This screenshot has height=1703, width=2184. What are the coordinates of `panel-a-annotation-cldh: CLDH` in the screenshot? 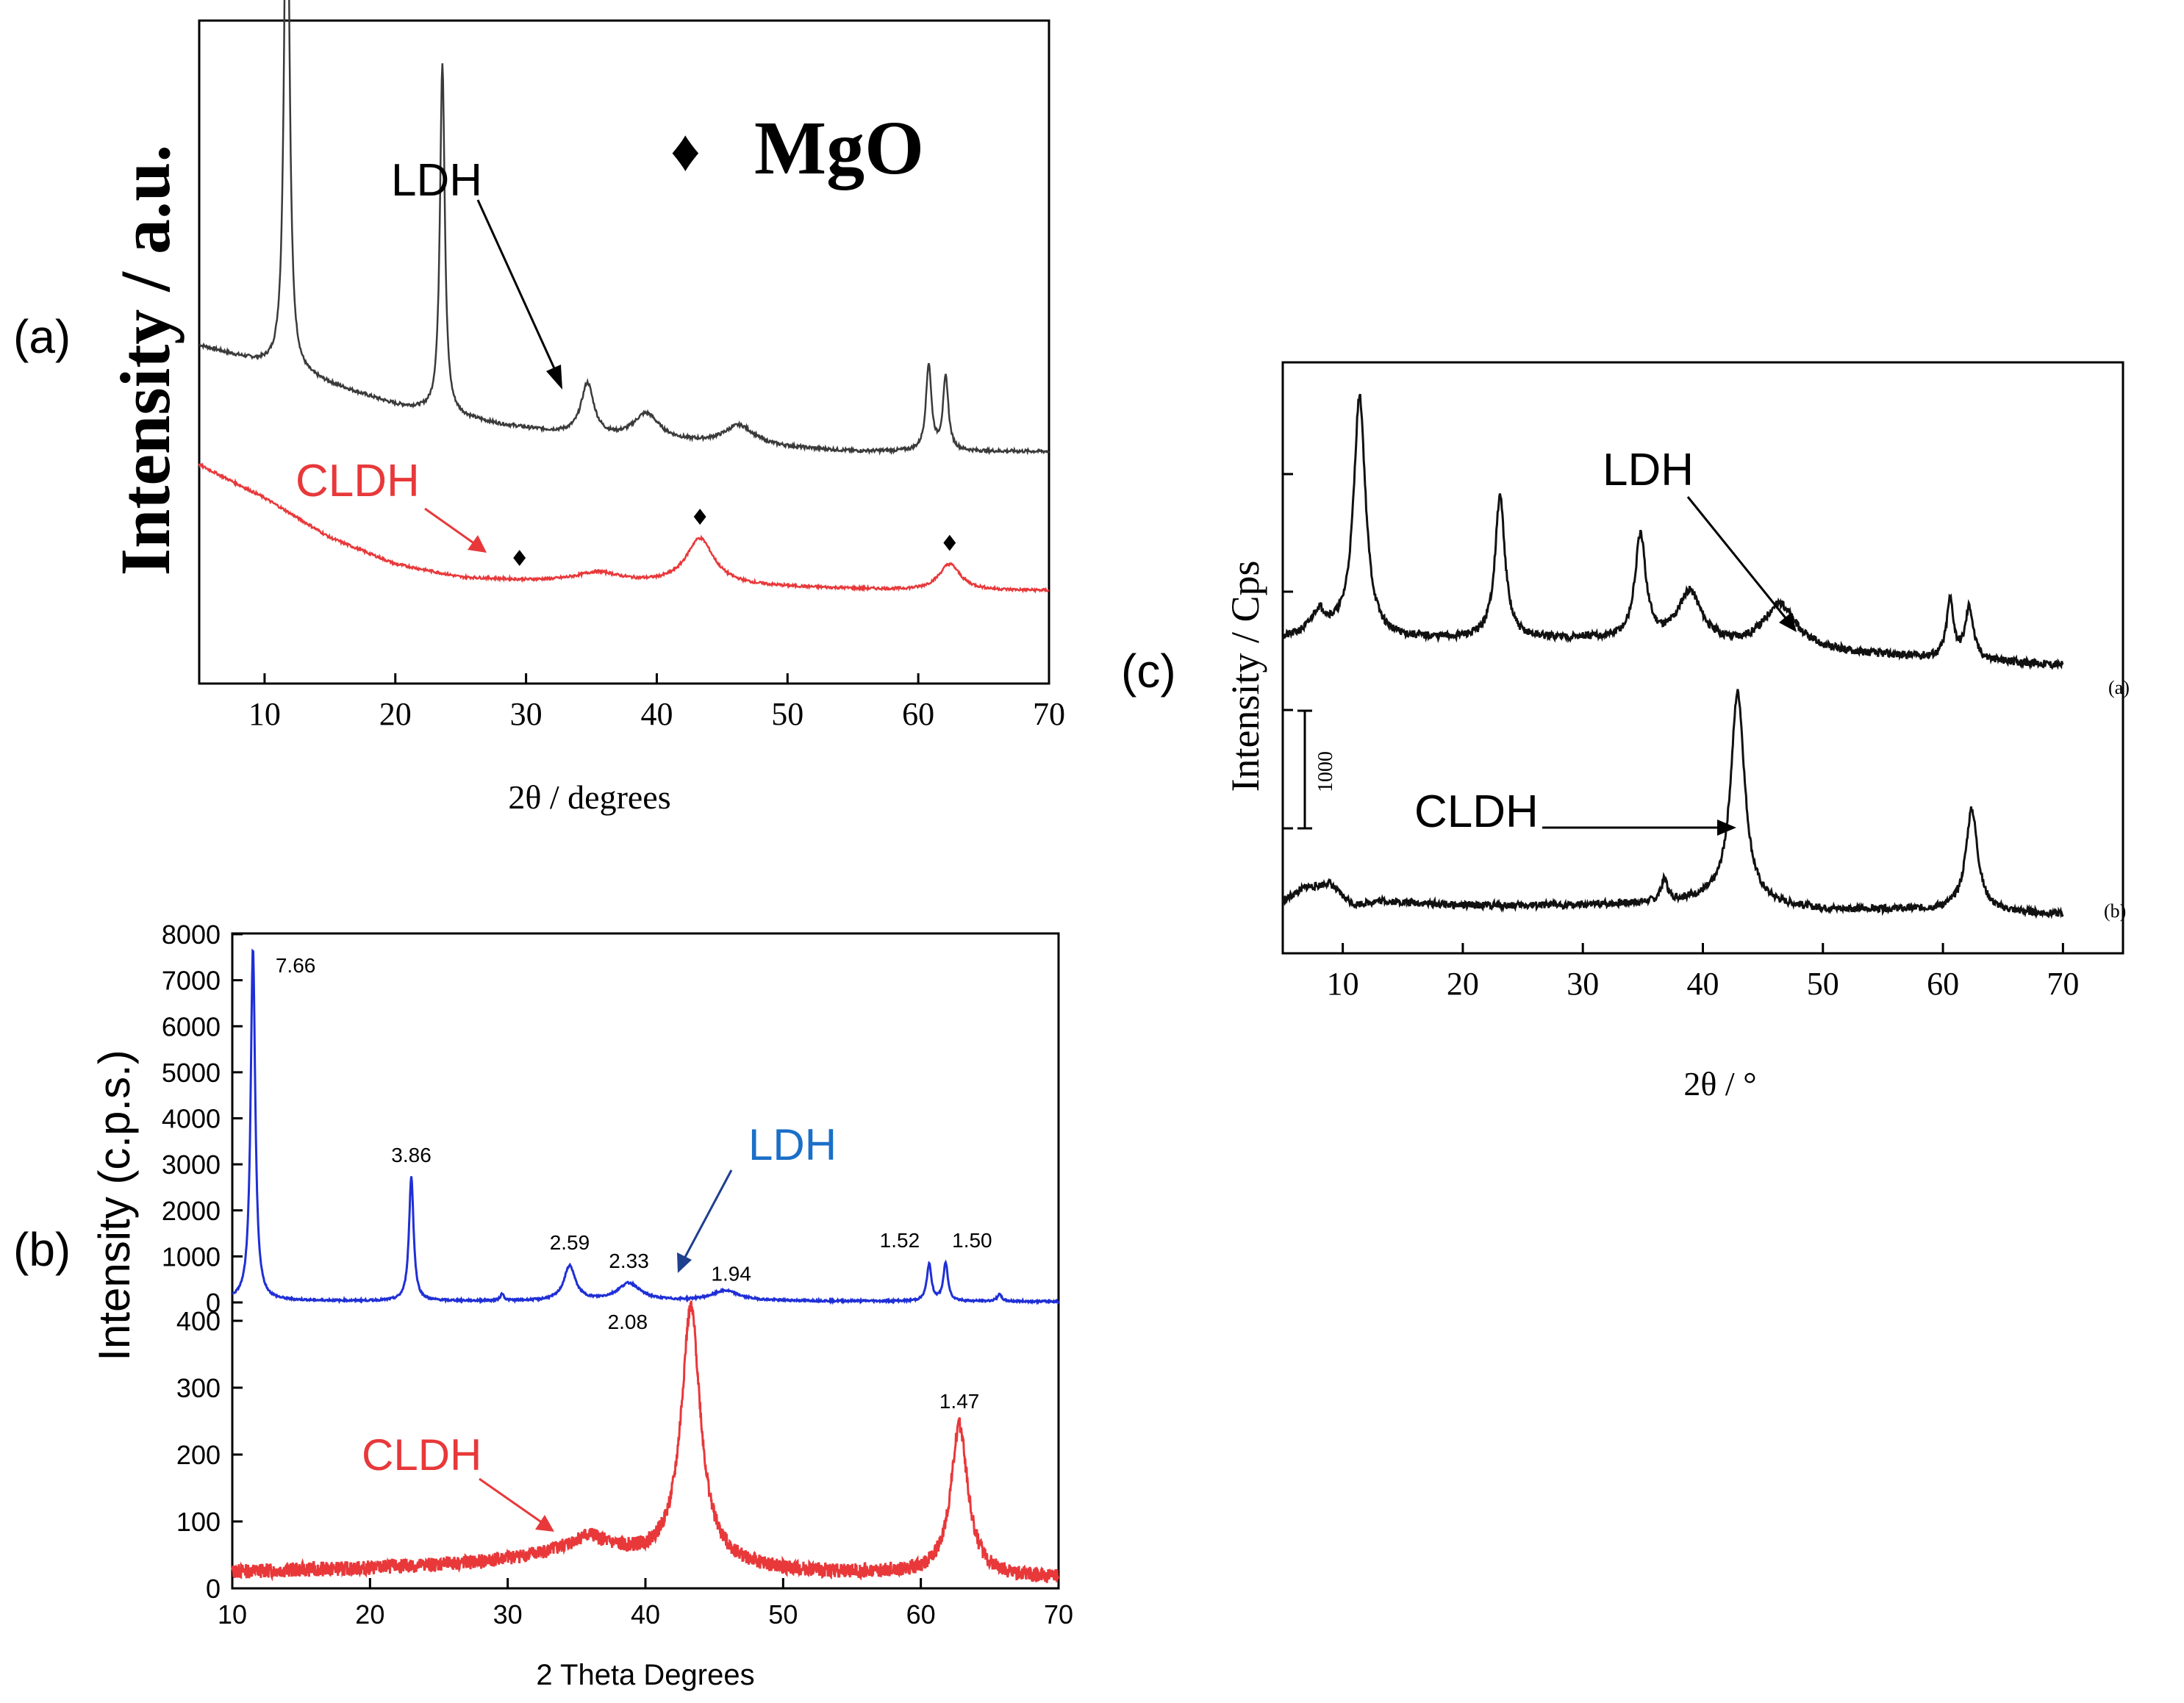 It's located at (358, 481).